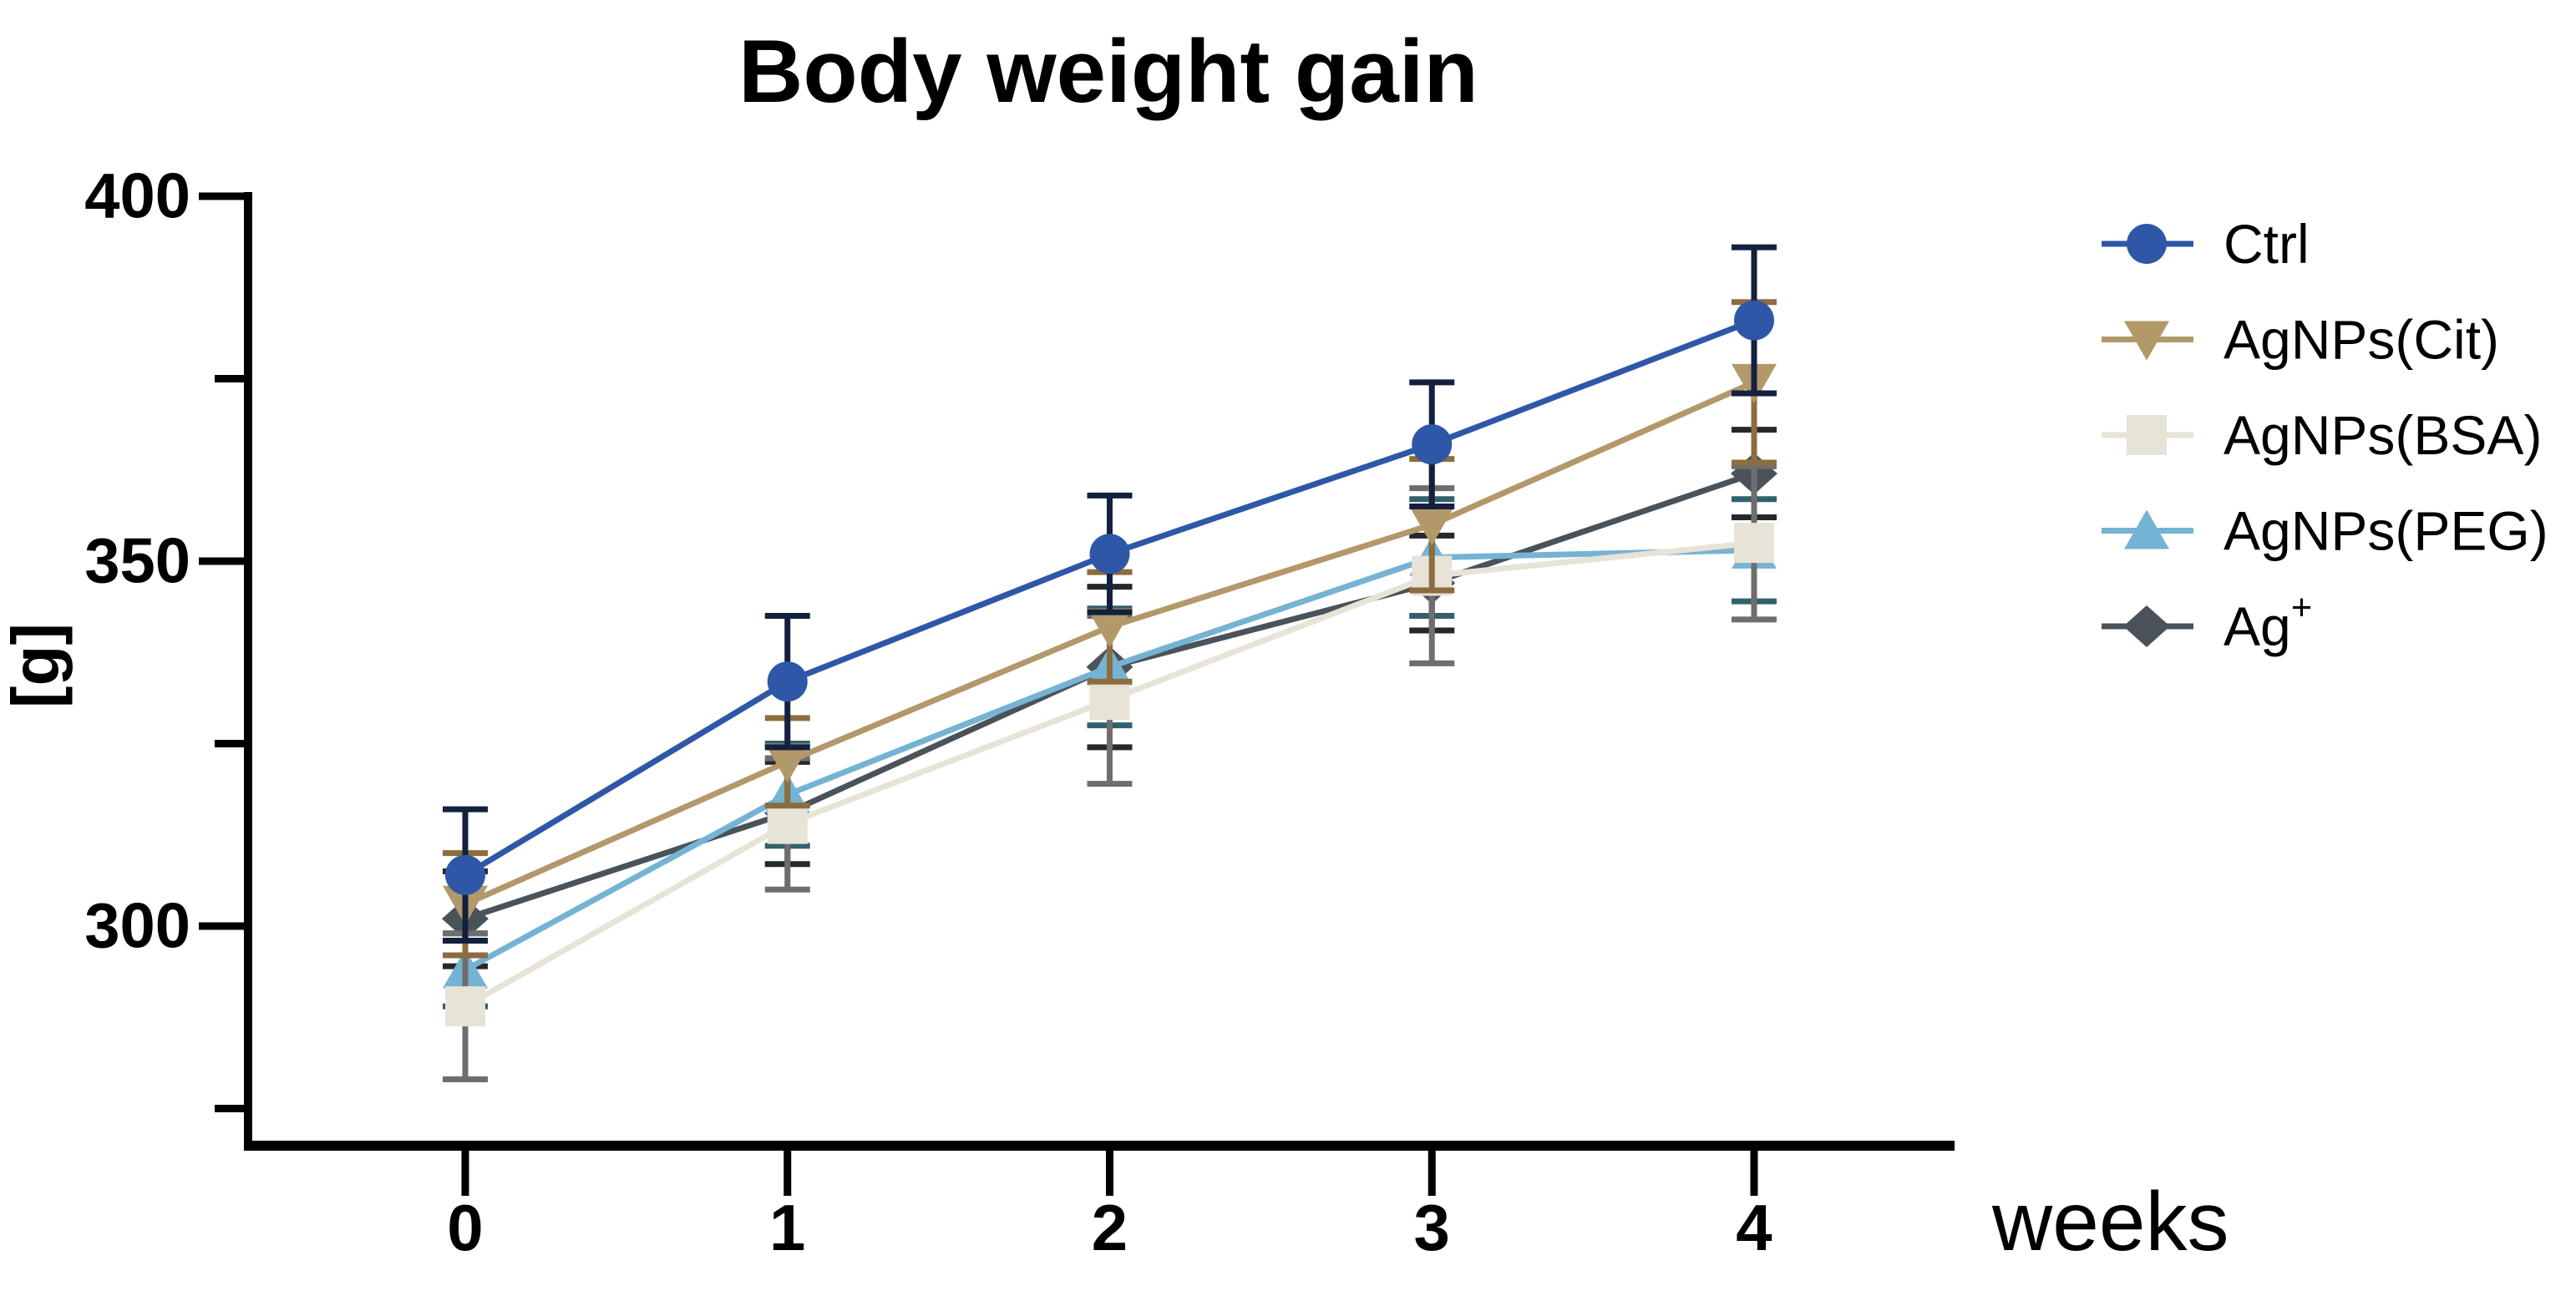  I want to click on legend-marker-triangle-up-icon, so click(2146, 529).